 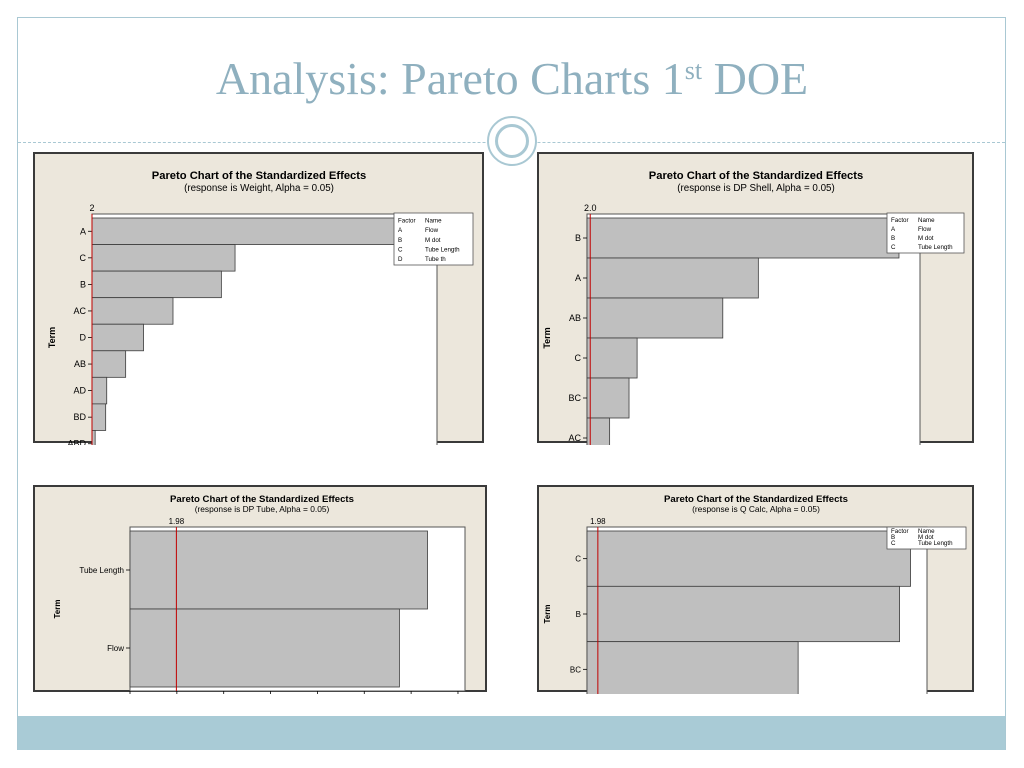 What do you see at coordinates (115, 648) in the screenshot?
I see `y-tick-label: Flow` at bounding box center [115, 648].